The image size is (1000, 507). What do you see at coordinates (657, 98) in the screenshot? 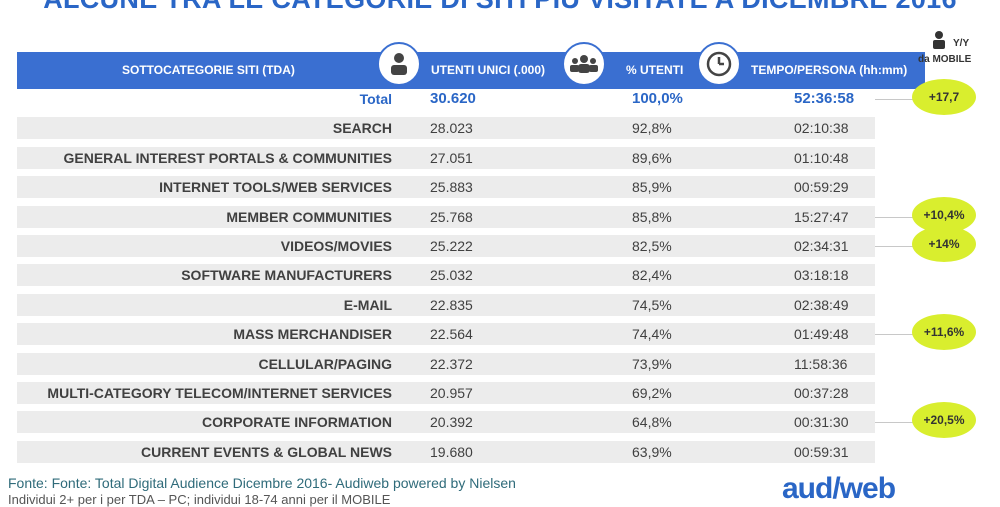
I see `pct-value: 100,0%` at bounding box center [657, 98].